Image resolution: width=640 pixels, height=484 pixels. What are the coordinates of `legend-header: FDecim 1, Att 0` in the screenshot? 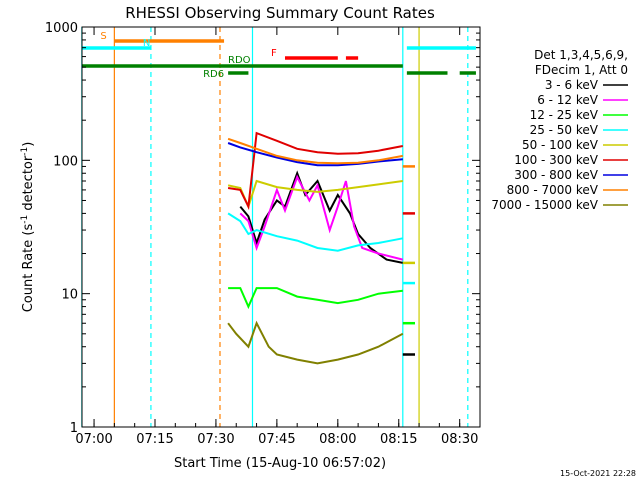 It's located at (581, 70).